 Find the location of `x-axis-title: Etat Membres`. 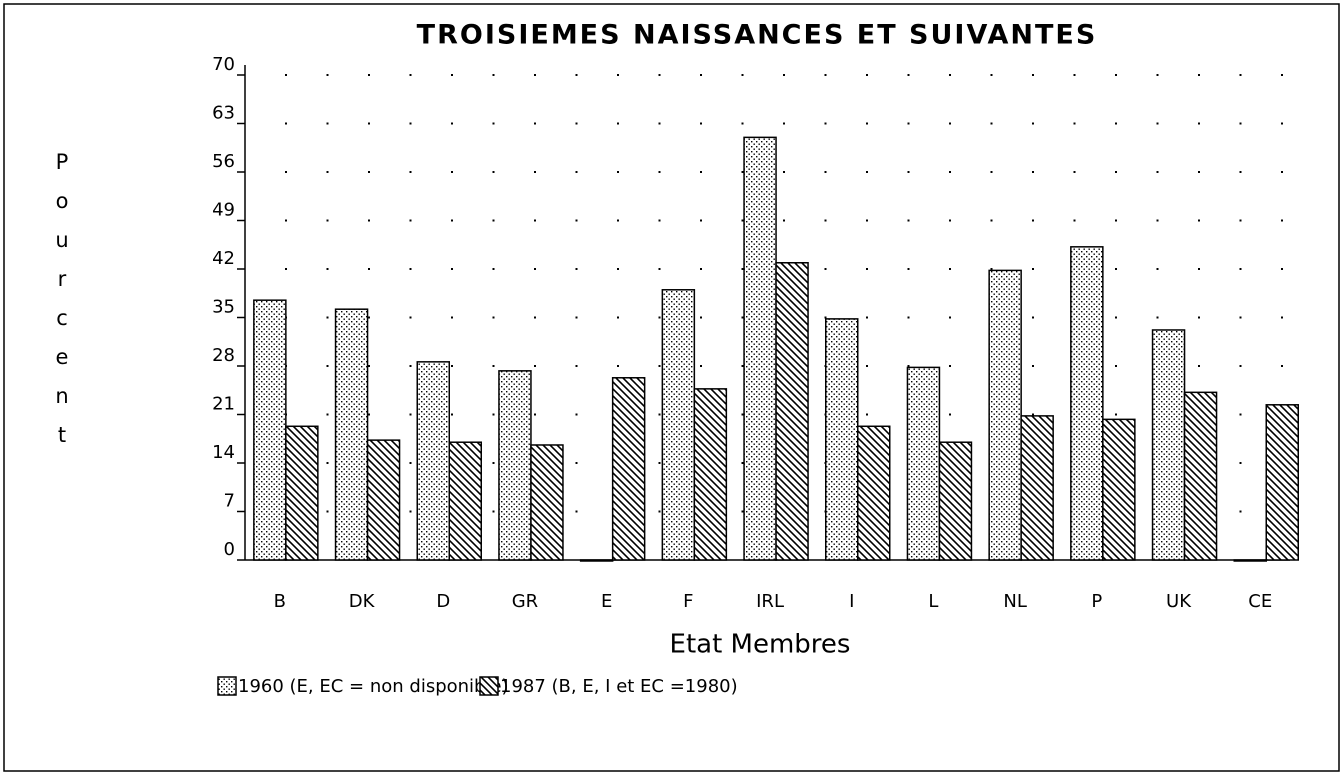

x-axis-title: Etat Membres is located at coordinates (760, 645).